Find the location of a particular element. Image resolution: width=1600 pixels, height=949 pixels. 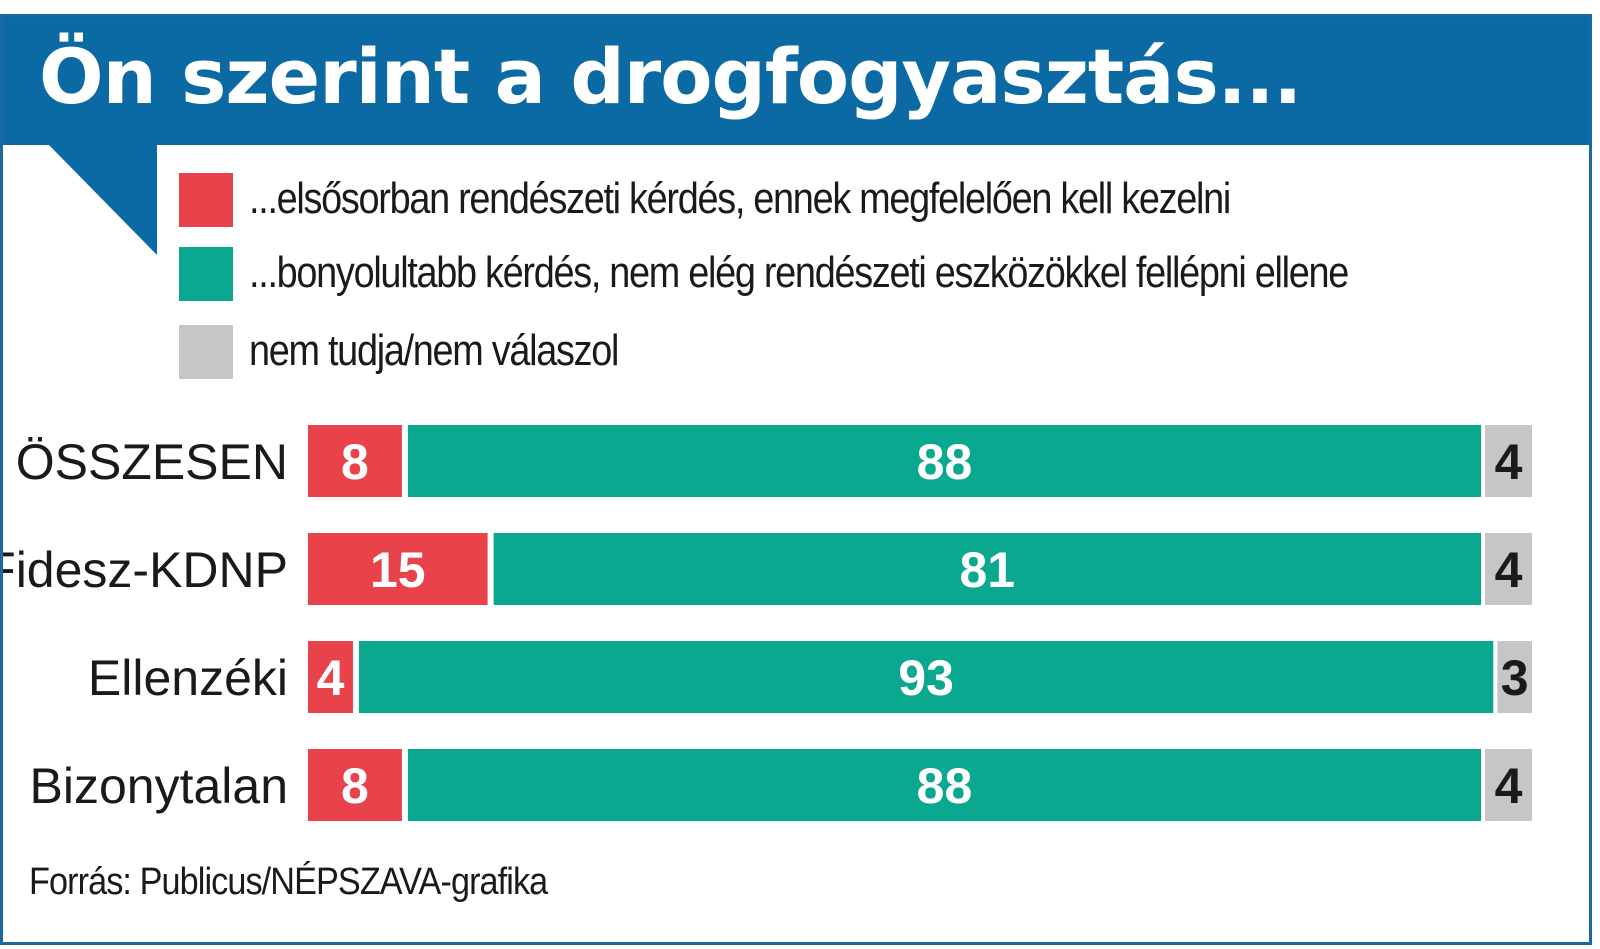

data-label: 93 is located at coordinates (926, 678).